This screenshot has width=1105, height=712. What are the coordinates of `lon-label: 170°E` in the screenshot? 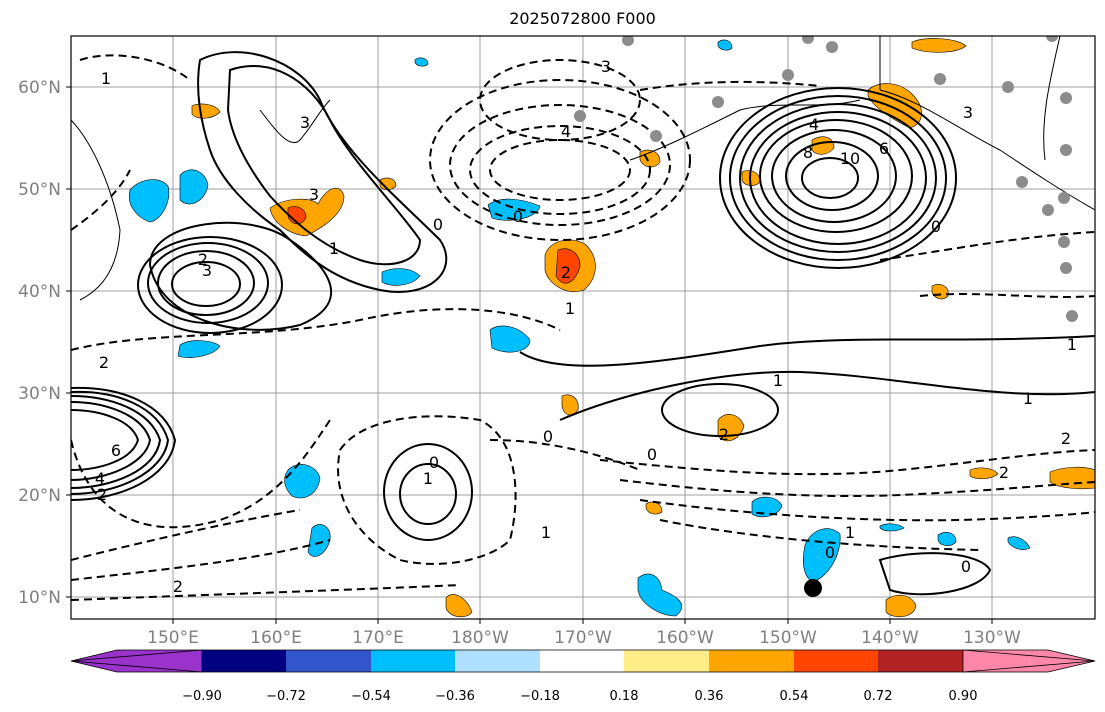 It's located at (378, 638).